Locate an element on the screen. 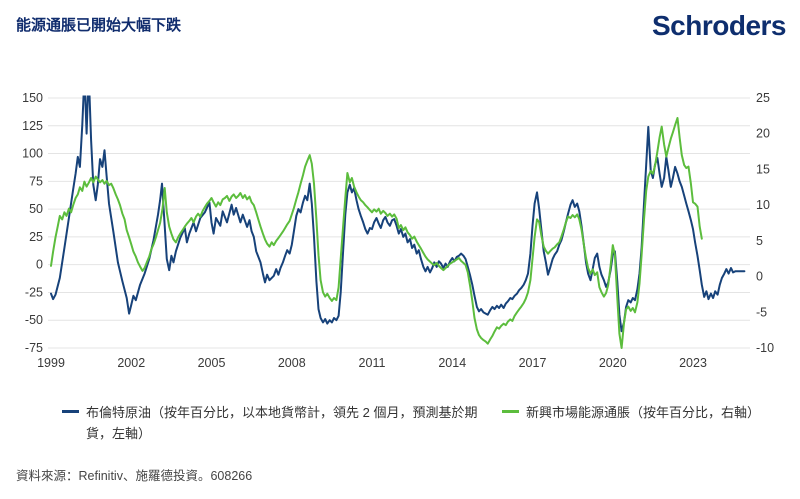 Image resolution: width=800 pixels, height=499 pixels. x-axis-tick-label: 2005 is located at coordinates (212, 363).